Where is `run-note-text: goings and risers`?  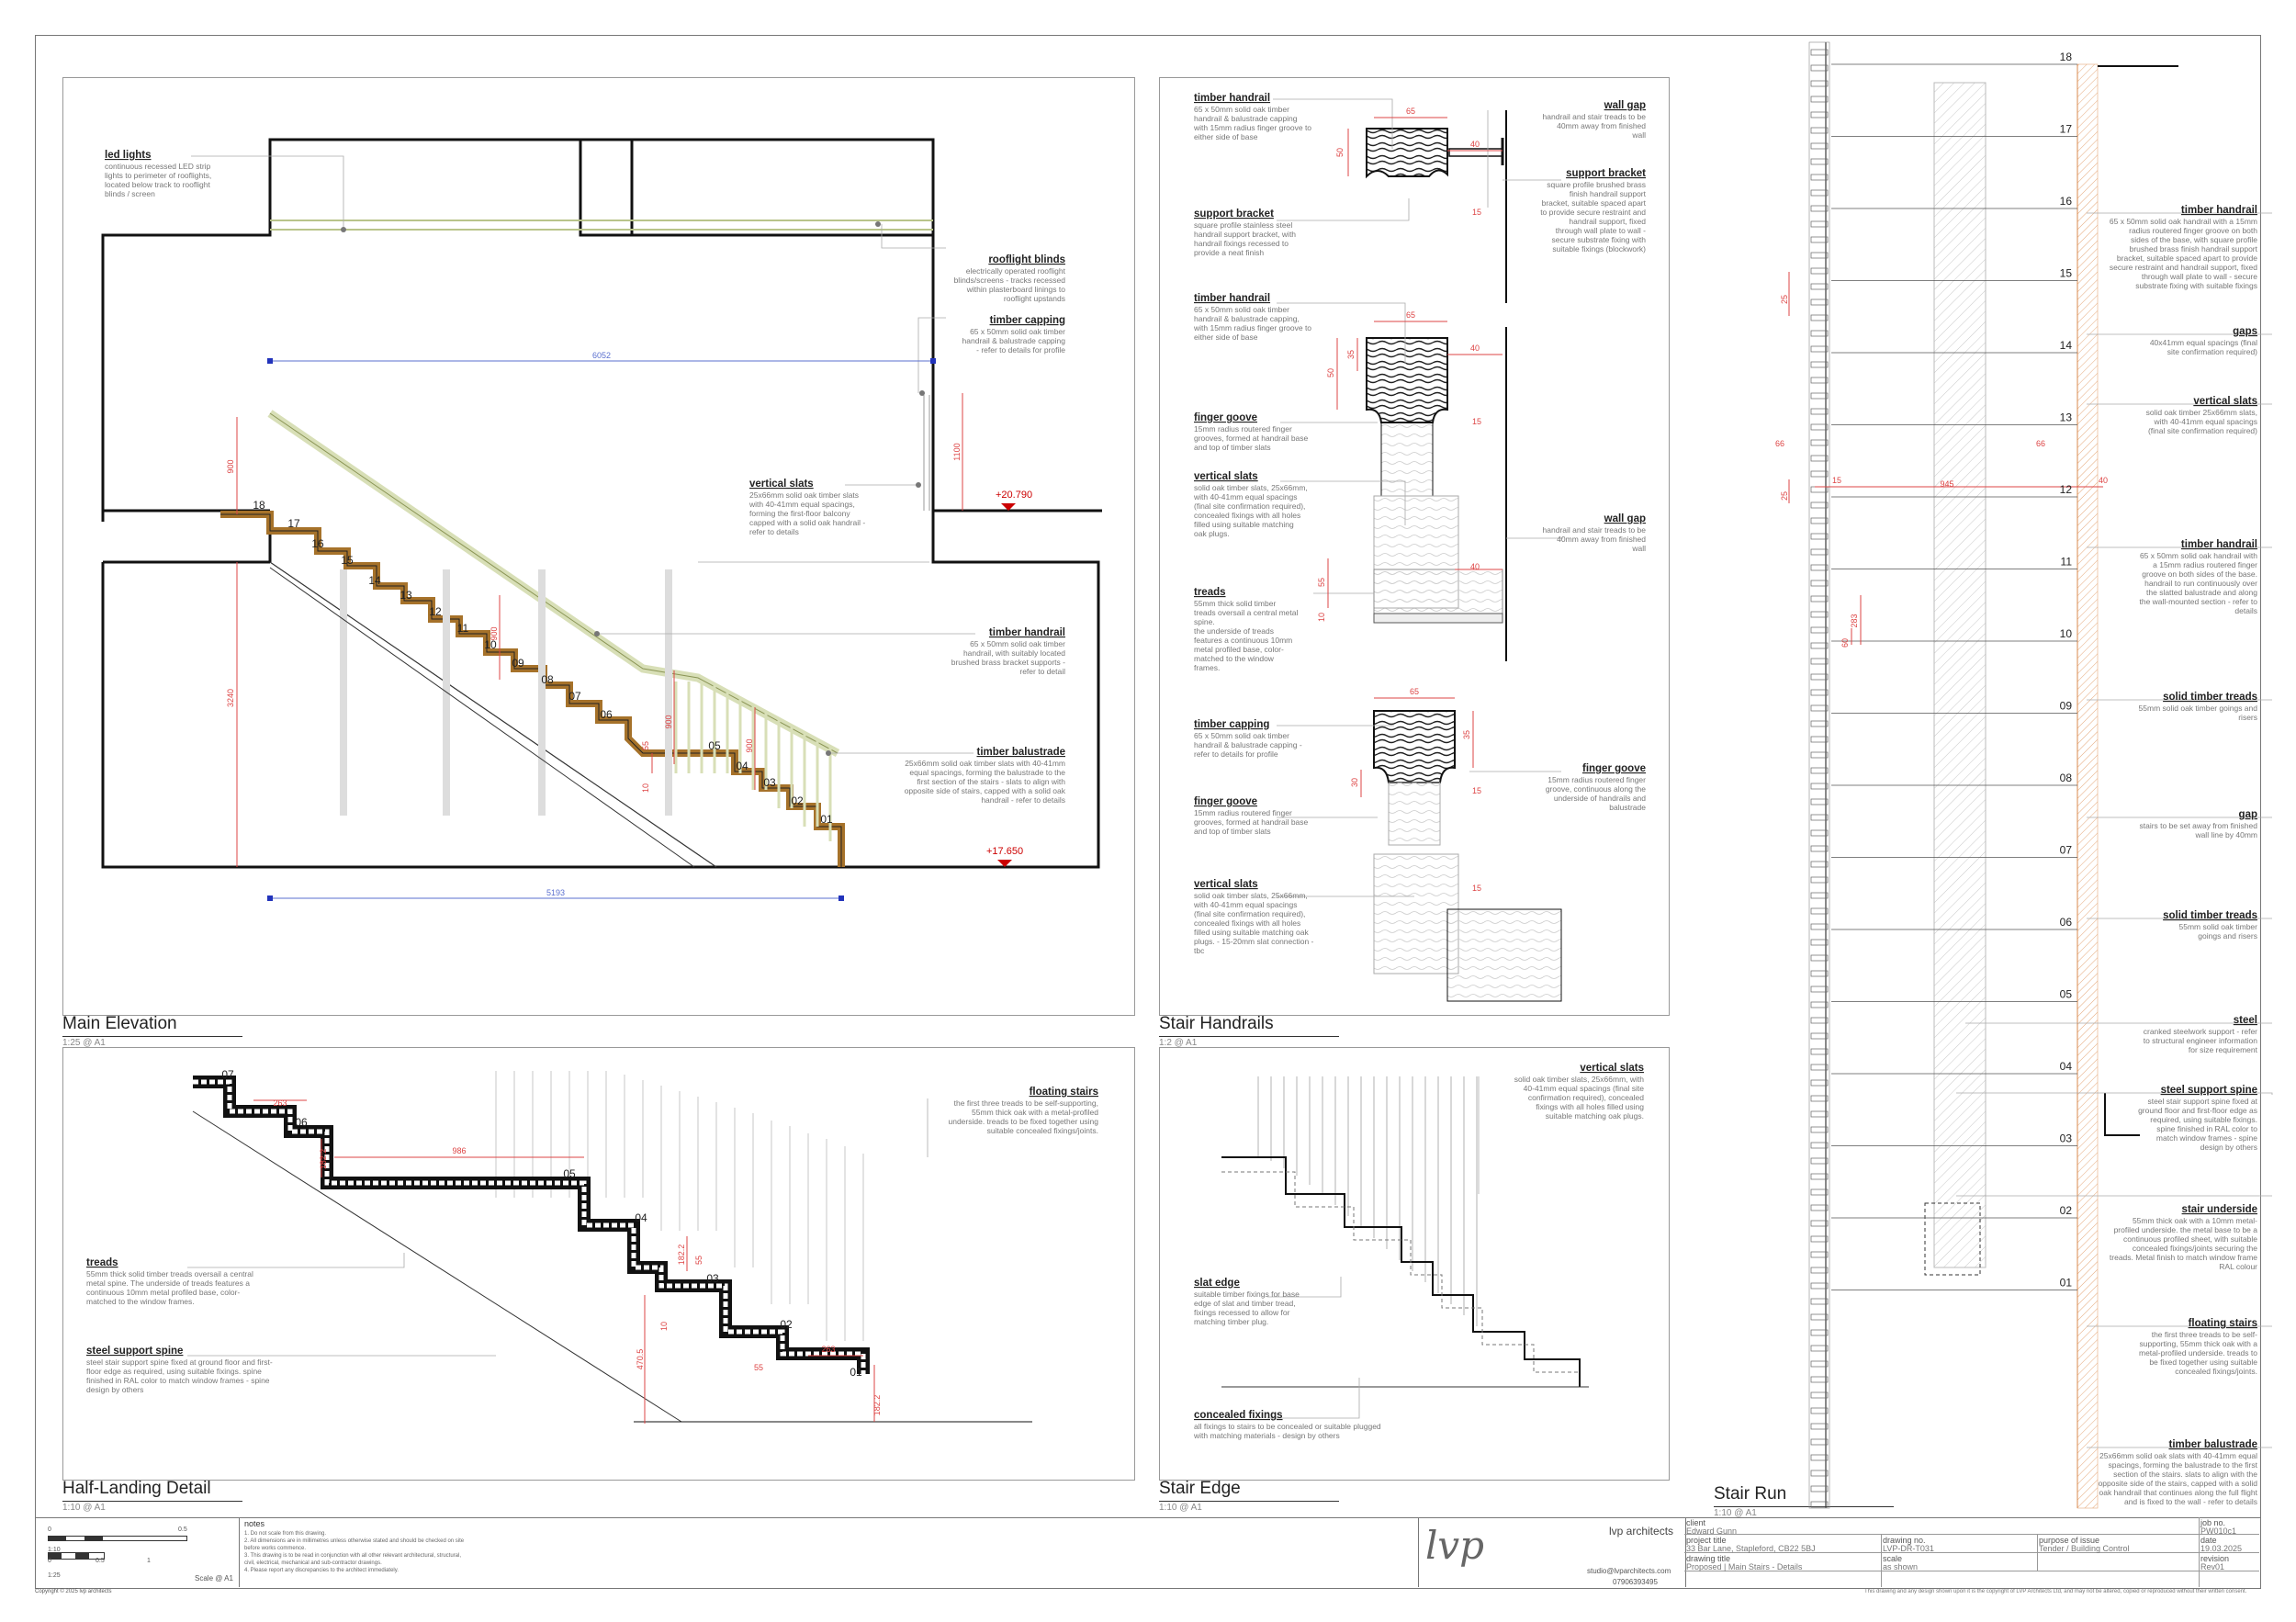 run-note-text: goings and risers is located at coordinates (2227, 936).